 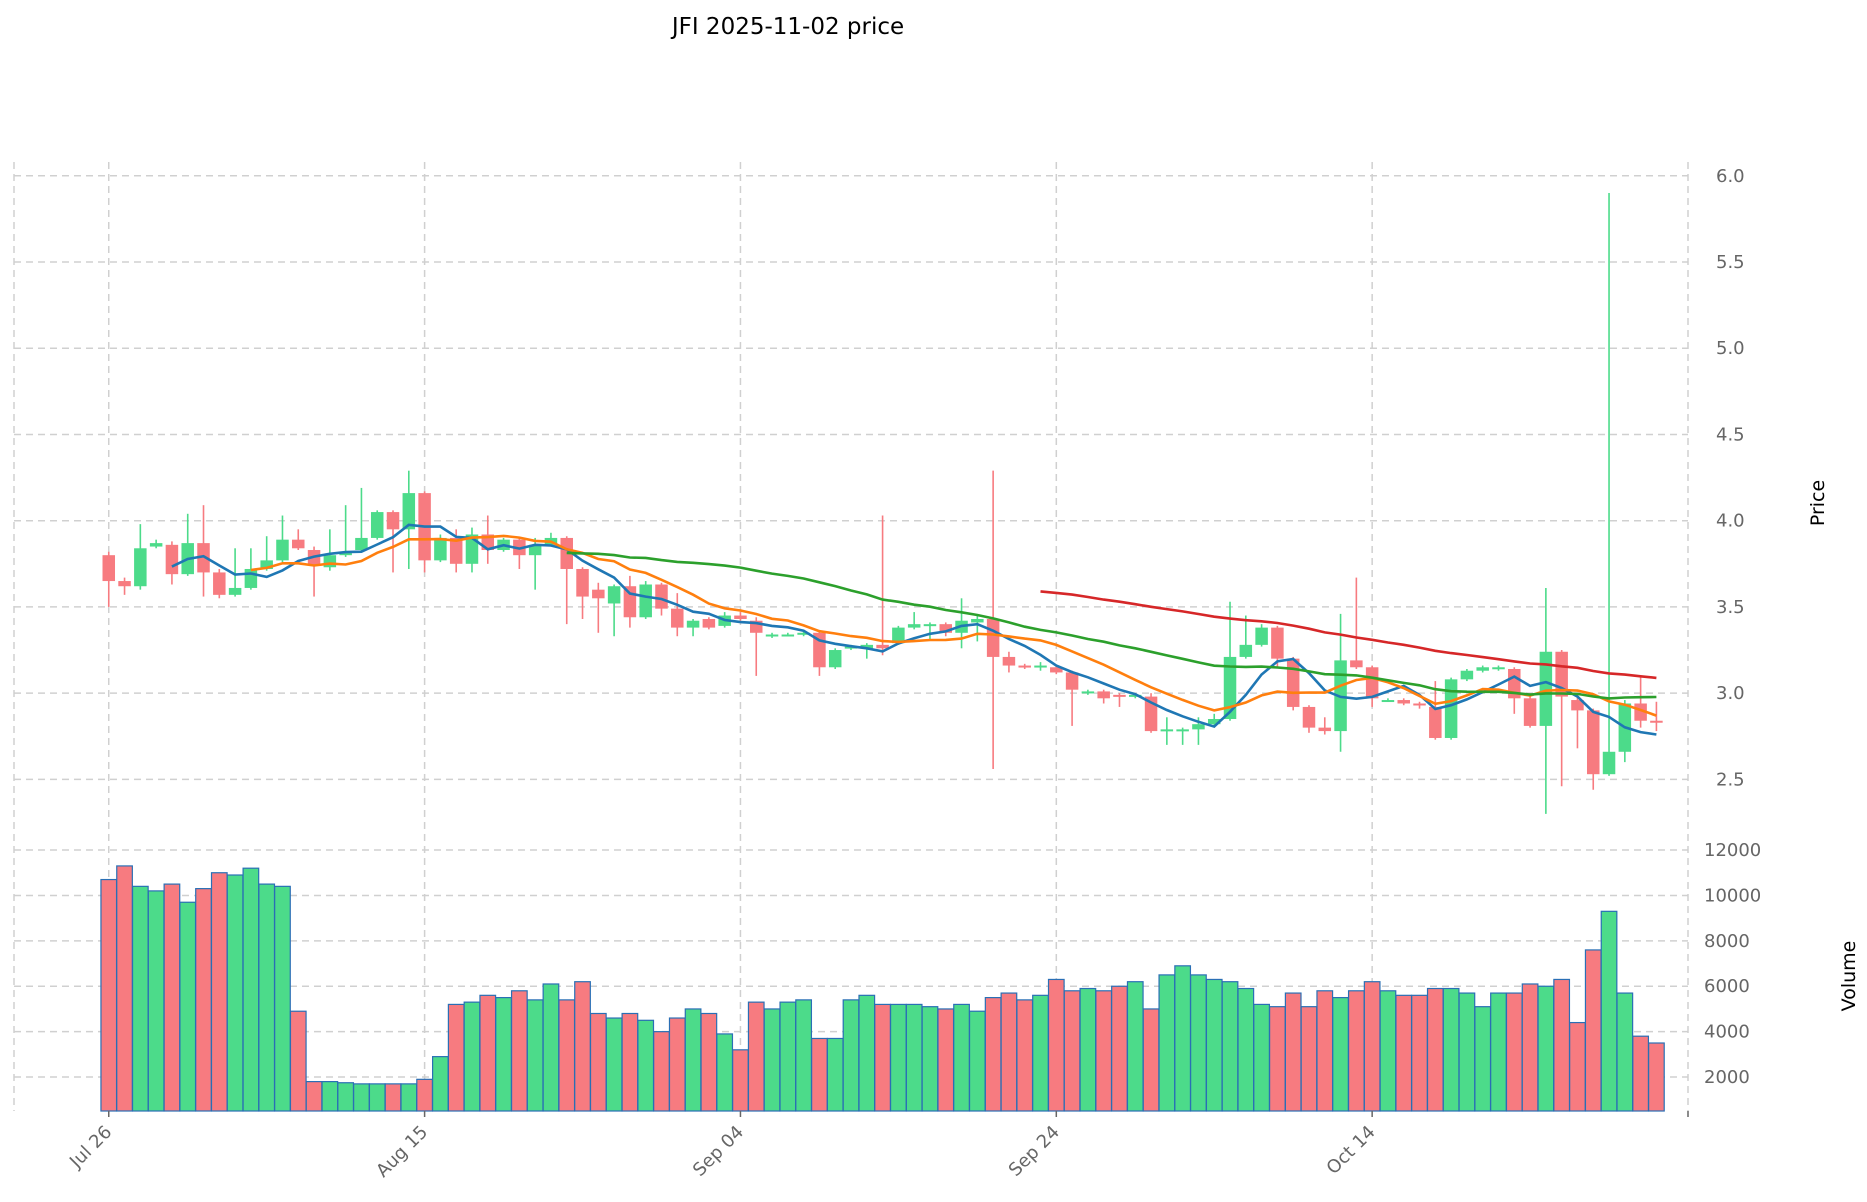 I want to click on volume-tick-label: 10000, so click(x=1732, y=895).